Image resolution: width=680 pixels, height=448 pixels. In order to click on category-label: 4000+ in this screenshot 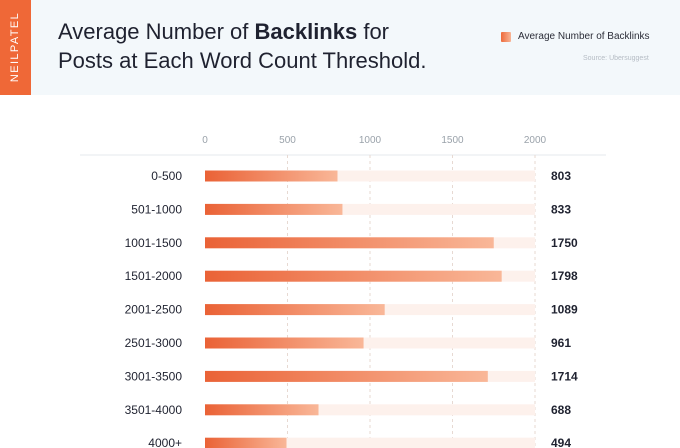, I will do `click(165, 442)`.